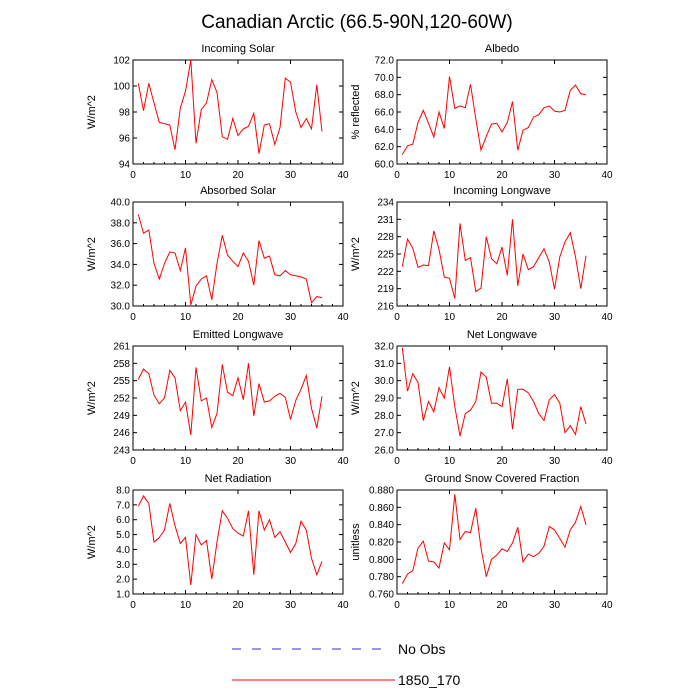 The image size is (700, 700). Describe the element at coordinates (385, 416) in the screenshot. I see `y-tick-label: 28.0` at that location.